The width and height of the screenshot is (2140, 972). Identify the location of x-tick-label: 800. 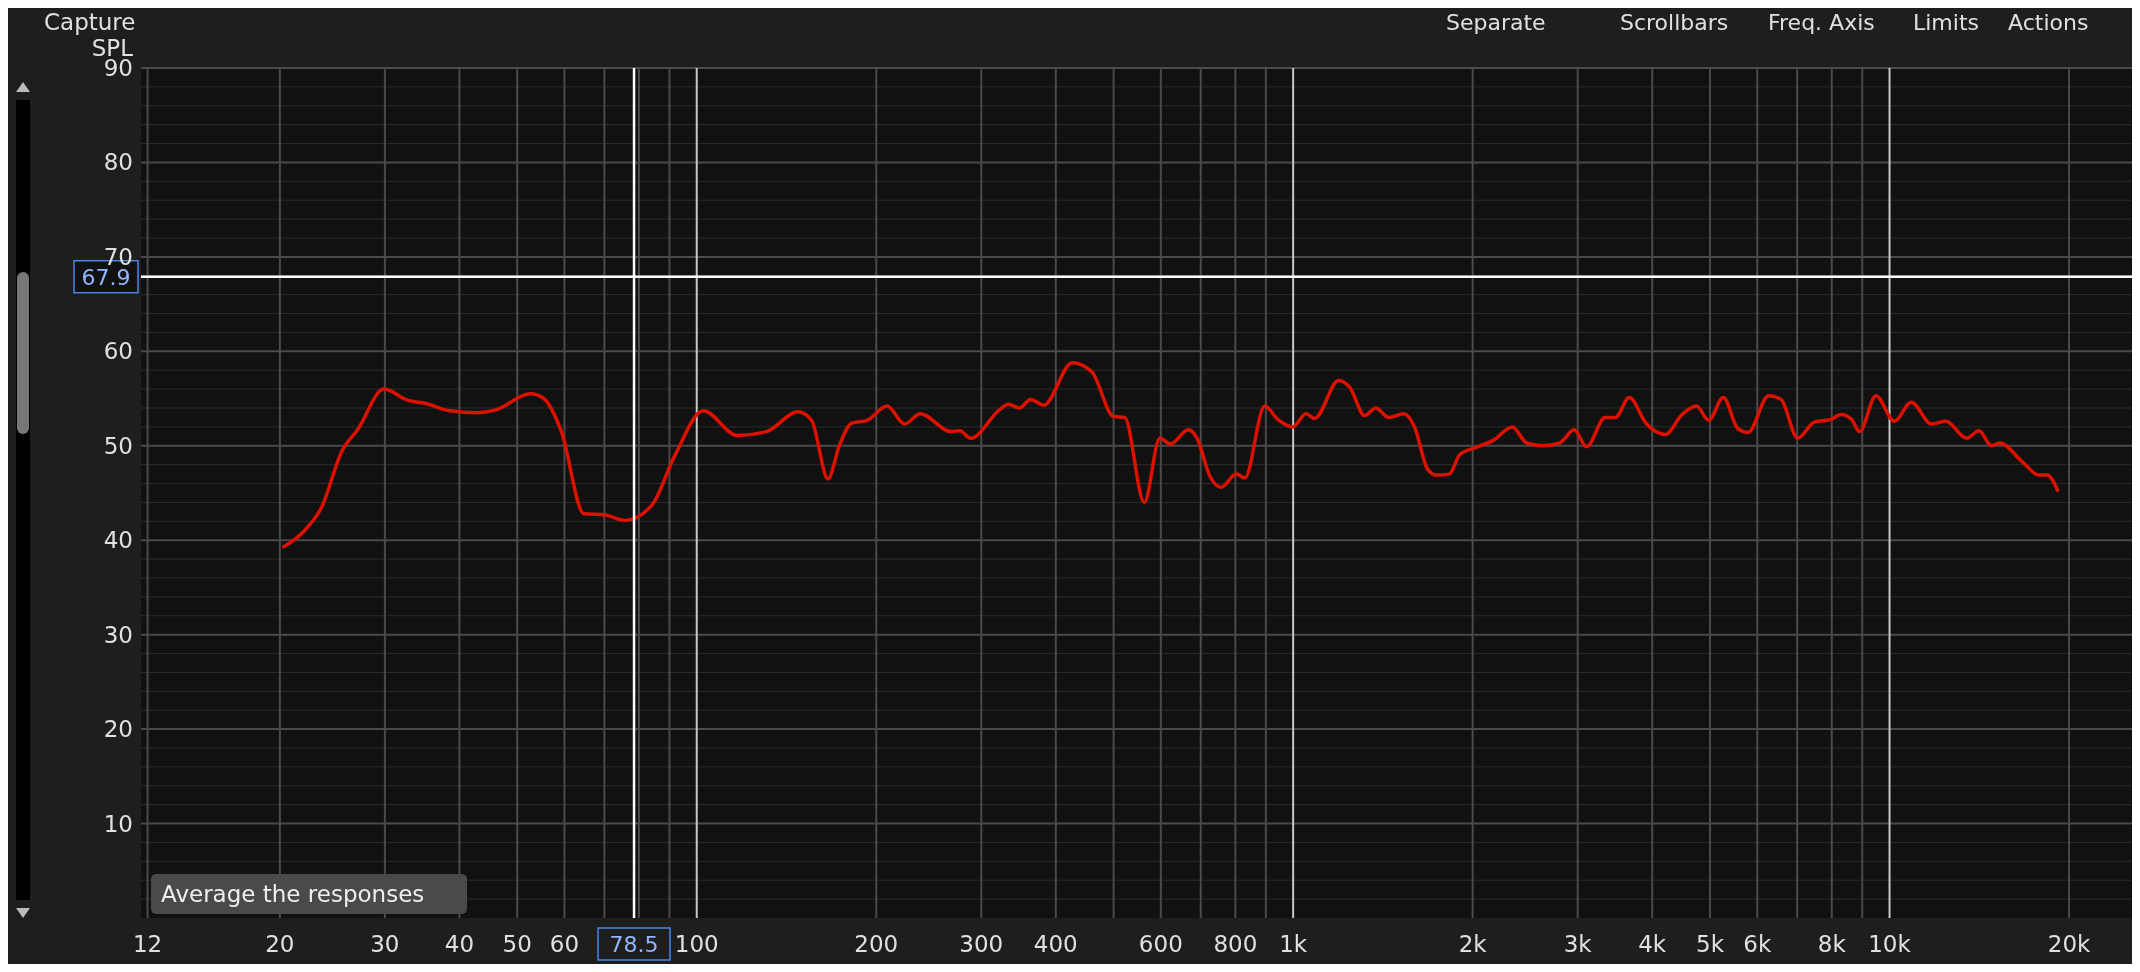
(1235, 944).